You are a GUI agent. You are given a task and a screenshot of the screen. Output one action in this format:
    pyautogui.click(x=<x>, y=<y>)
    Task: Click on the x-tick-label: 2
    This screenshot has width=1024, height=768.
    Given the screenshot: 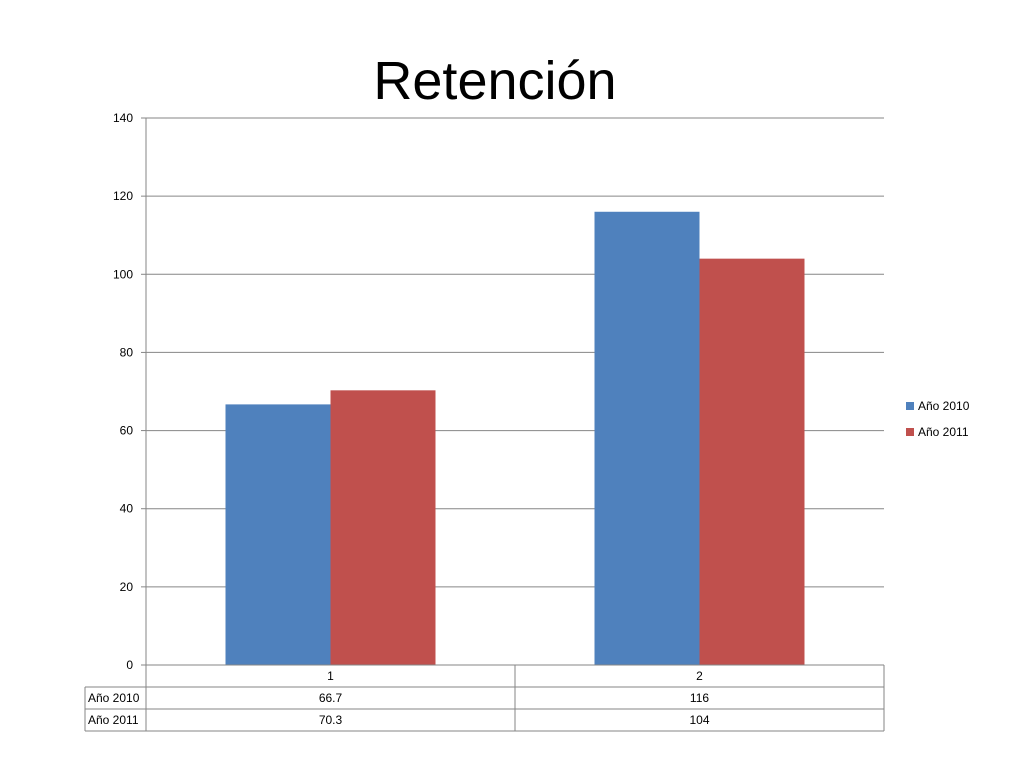 What is the action you would take?
    pyautogui.click(x=699, y=676)
    